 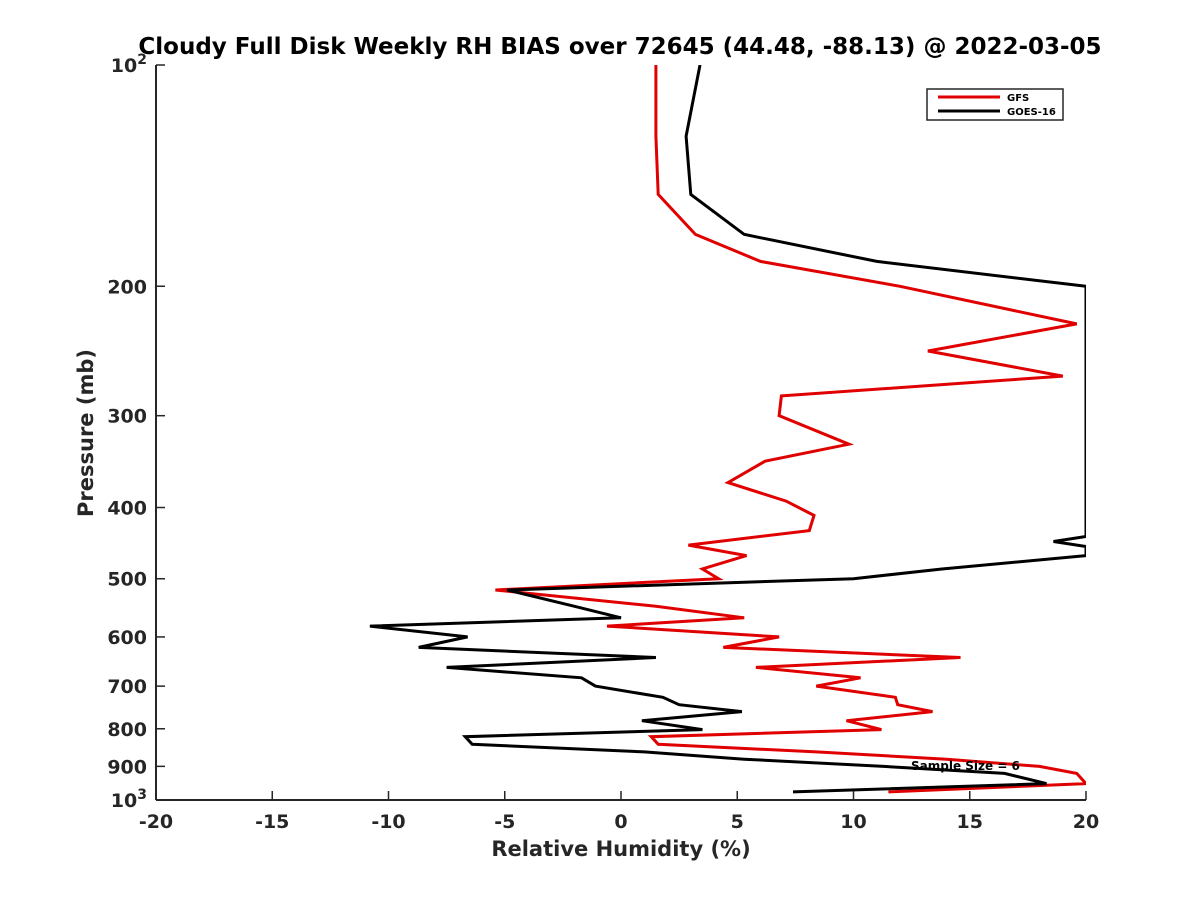 What do you see at coordinates (1086, 822) in the screenshot?
I see `x-tick-label: 20` at bounding box center [1086, 822].